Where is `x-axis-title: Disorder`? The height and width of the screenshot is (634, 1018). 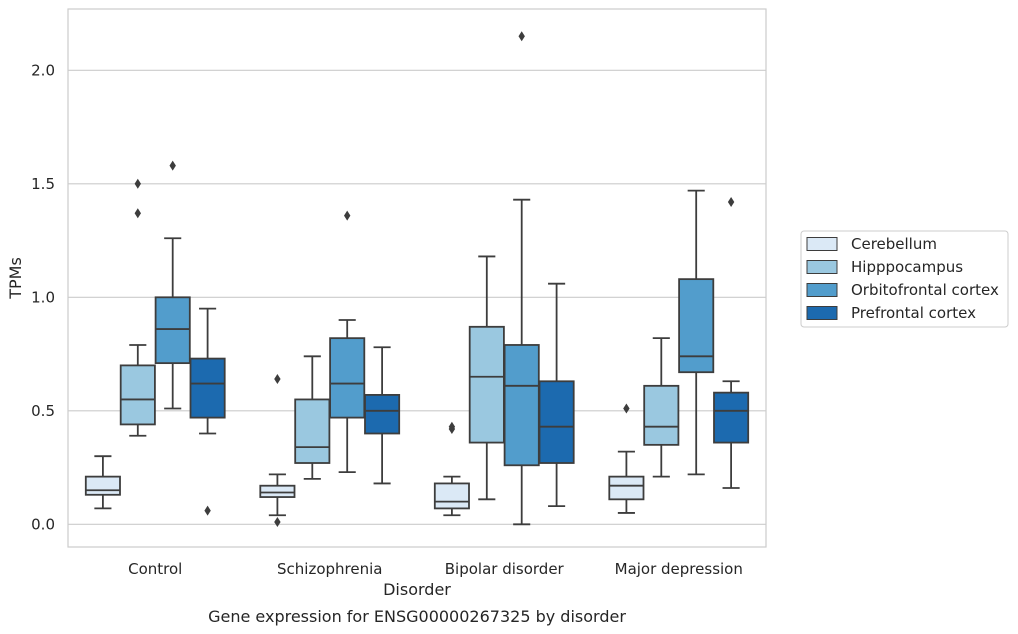
x-axis-title: Disorder is located at coordinates (417, 589).